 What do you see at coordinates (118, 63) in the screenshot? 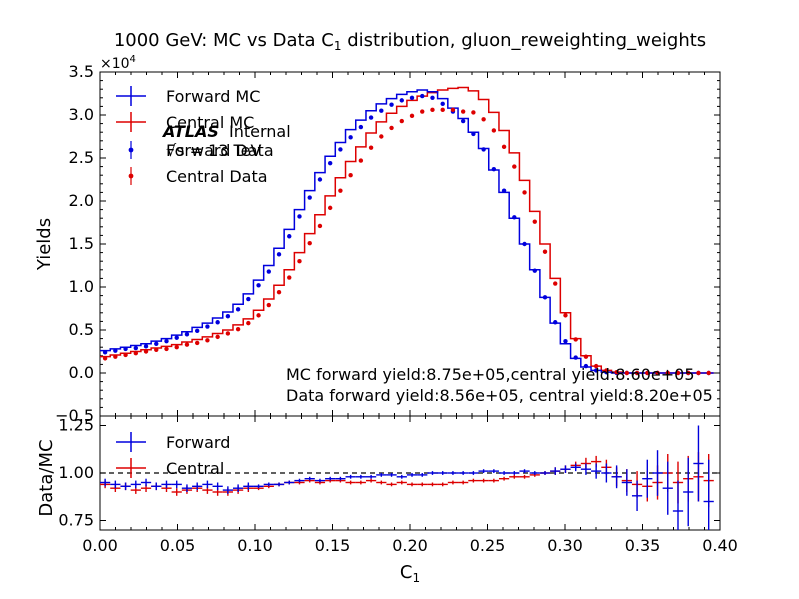
I see `top-y-scale-label: ×10⁴` at bounding box center [118, 63].